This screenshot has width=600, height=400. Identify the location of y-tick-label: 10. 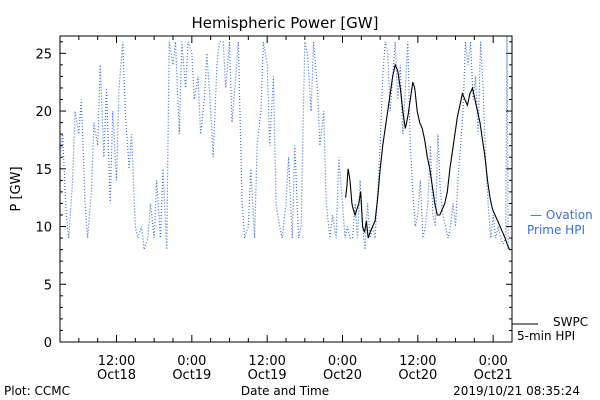
(43, 228).